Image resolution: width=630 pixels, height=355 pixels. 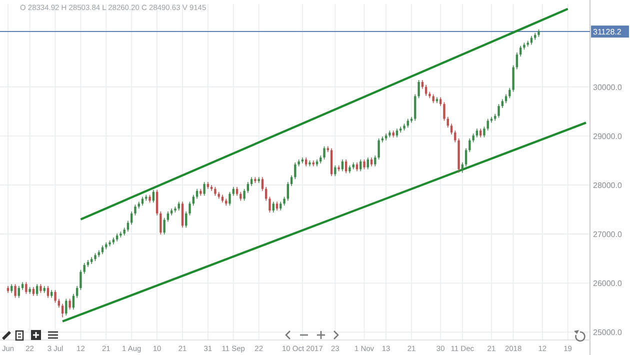 What do you see at coordinates (607, 87) in the screenshot?
I see `y-tick-label: 30000.0` at bounding box center [607, 87].